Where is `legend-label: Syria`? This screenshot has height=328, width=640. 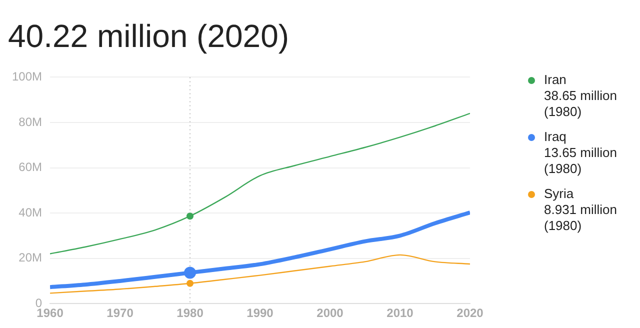
legend-label: Syria is located at coordinates (559, 194).